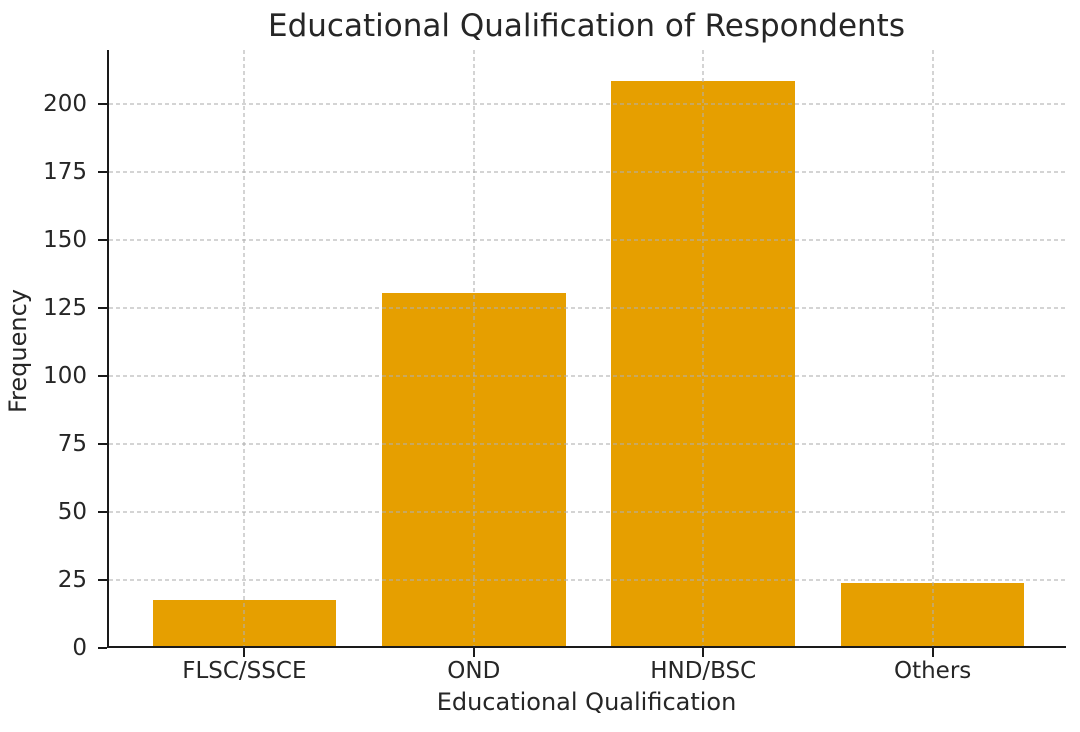  Describe the element at coordinates (474, 671) in the screenshot. I see `x-tick-label: OND` at that location.